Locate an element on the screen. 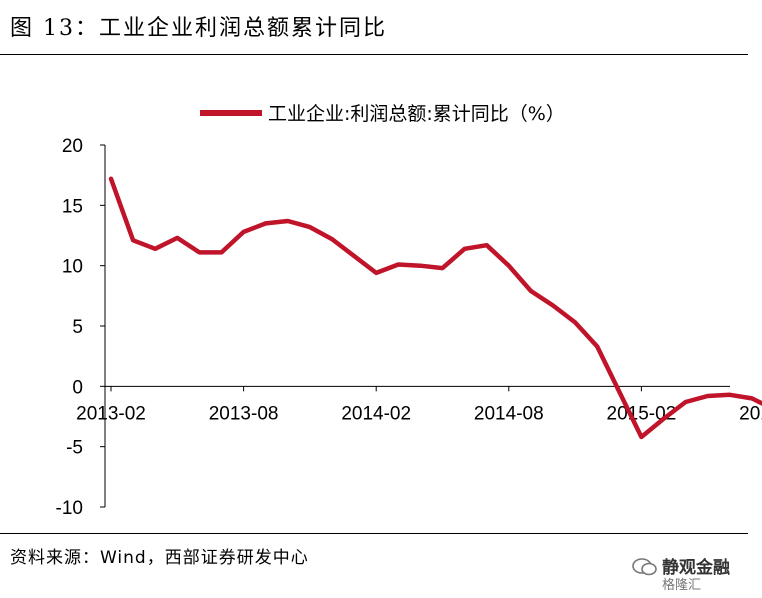 Image resolution: width=762 pixels, height=598 pixels. watermark-name: 静观金融 is located at coordinates (696, 568).